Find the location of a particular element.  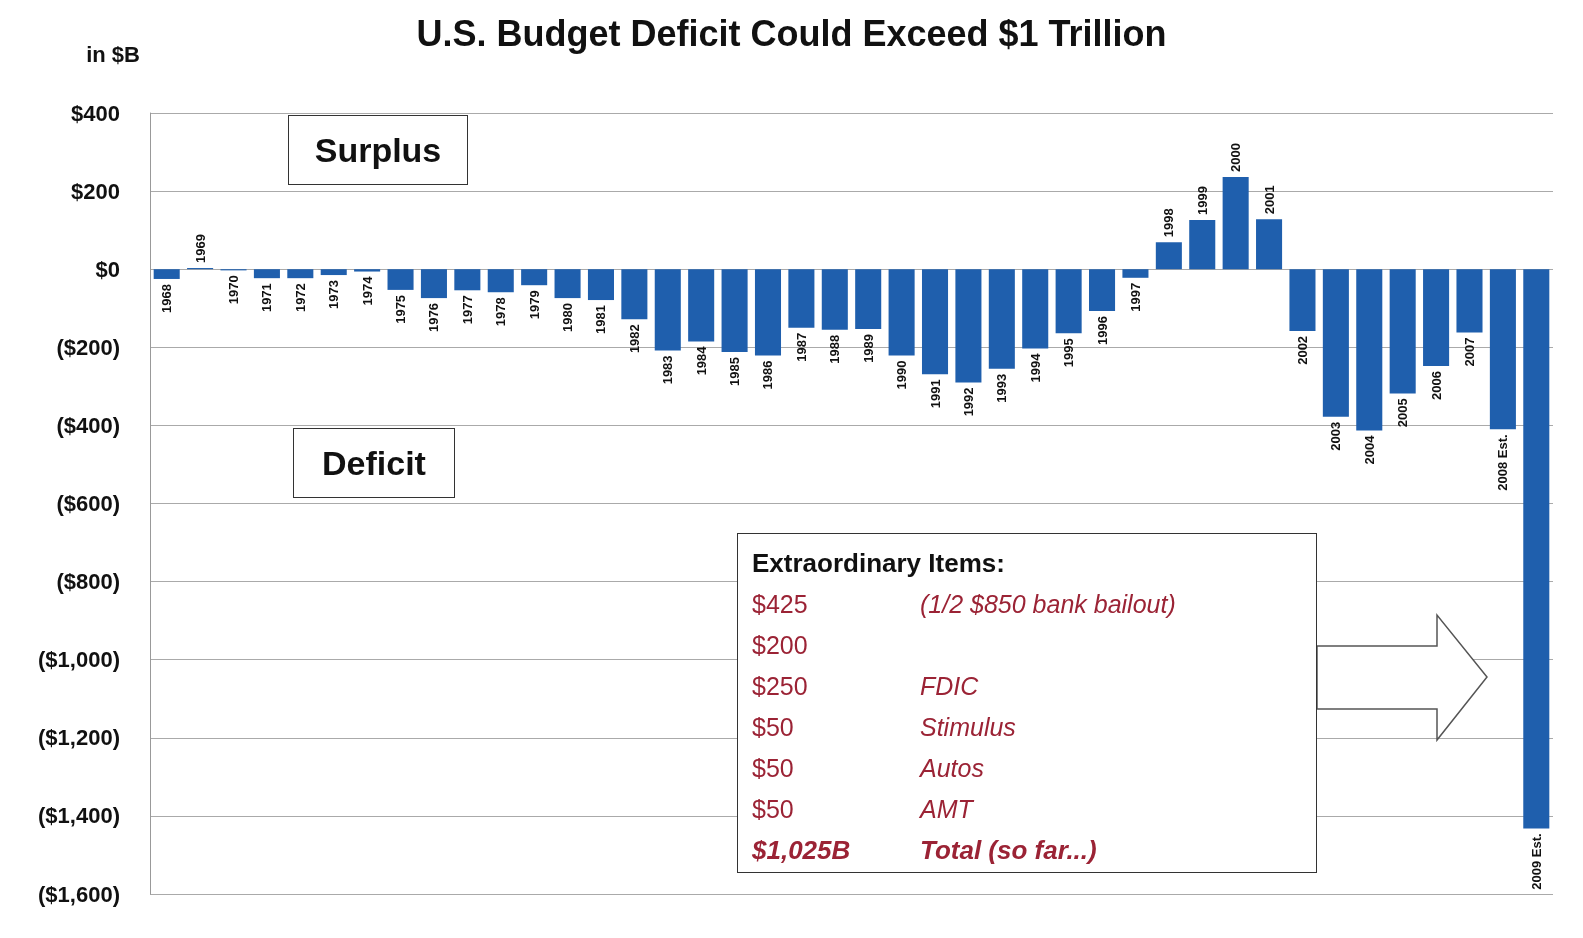

y-tick-label: ($600) is located at coordinates (88, 503).